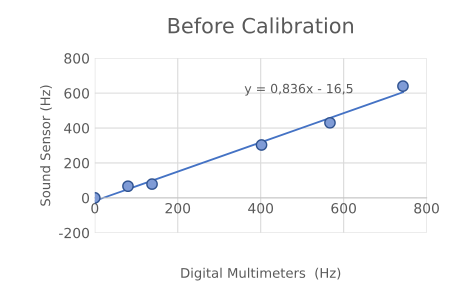 This screenshot has height=291, width=474. I want to click on y-tick-label: 600, so click(77, 93).